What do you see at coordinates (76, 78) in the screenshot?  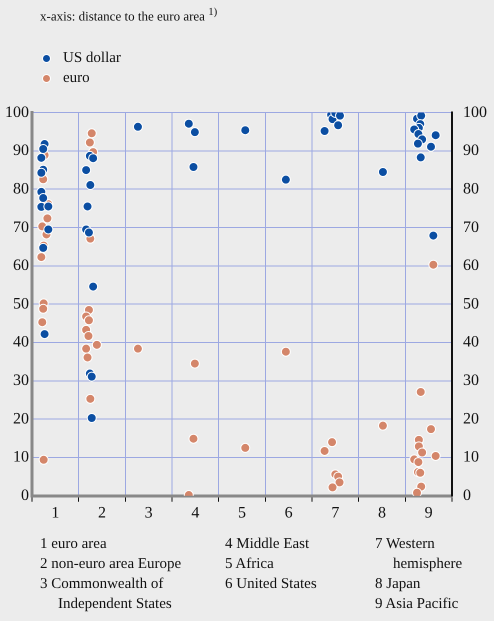 I see `legend-label: euro` at bounding box center [76, 78].